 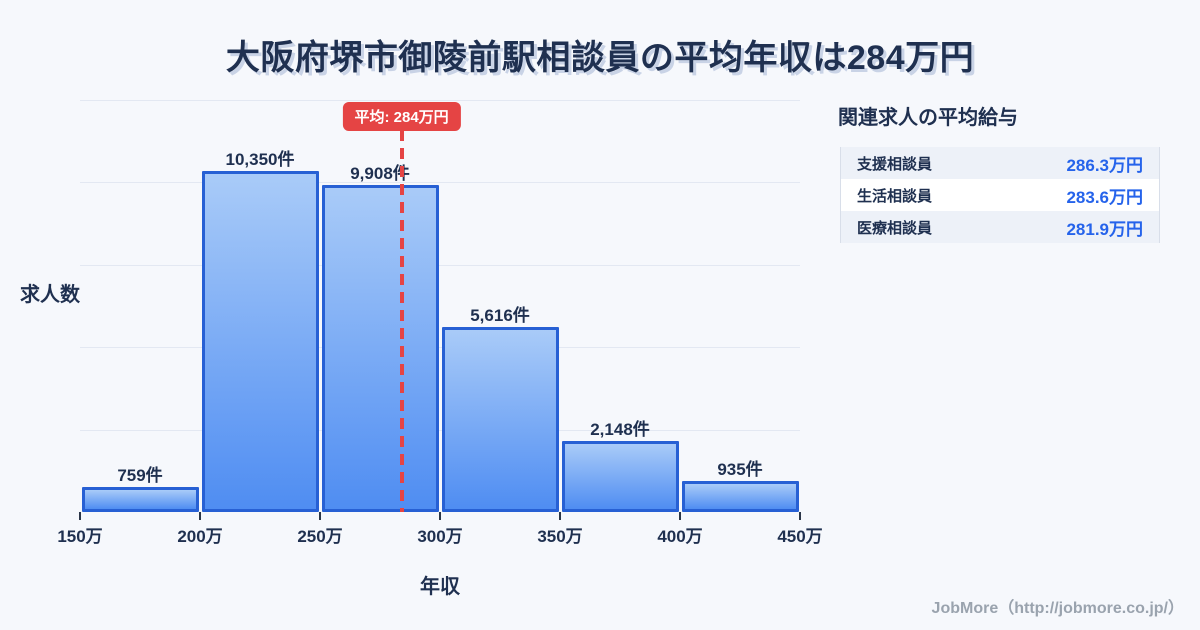 What do you see at coordinates (500, 315) in the screenshot?
I see `bar-value-label: 5,616件` at bounding box center [500, 315].